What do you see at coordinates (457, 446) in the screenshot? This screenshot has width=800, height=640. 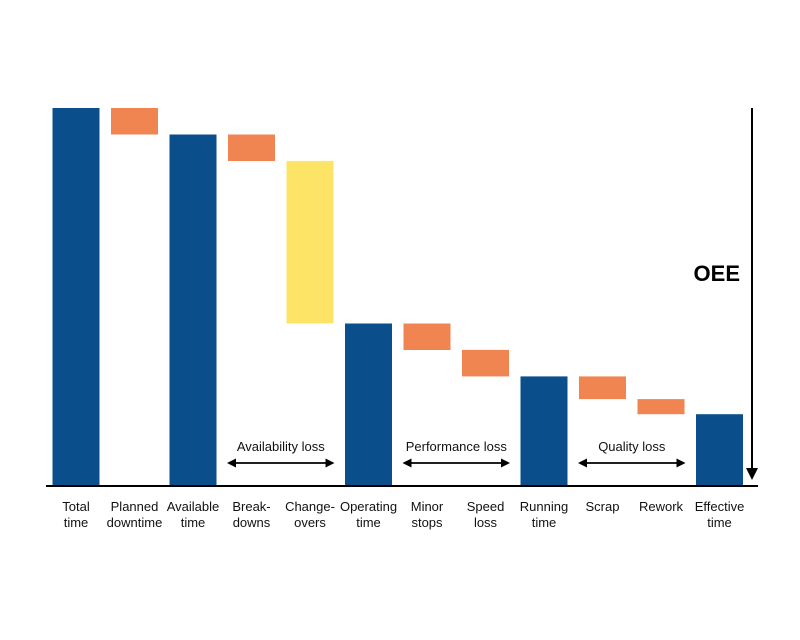 I see `group-label-2: Performance loss` at bounding box center [457, 446].